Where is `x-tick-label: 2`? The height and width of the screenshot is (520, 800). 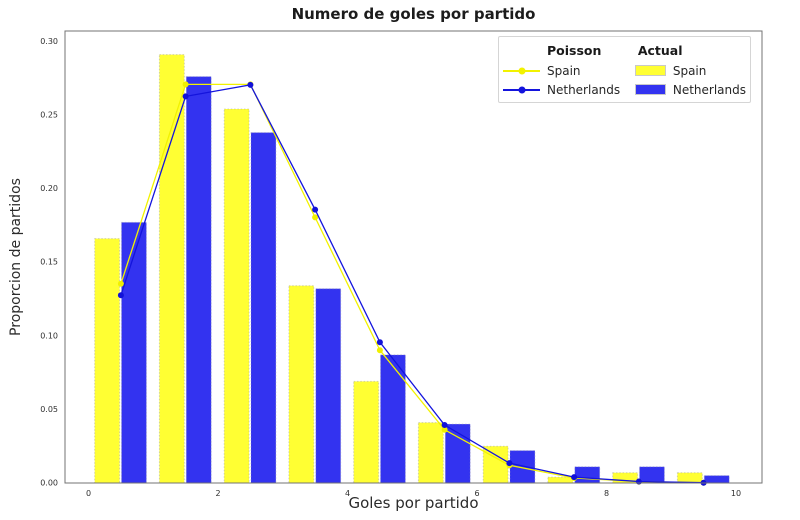 x-tick-label: 2 is located at coordinates (217, 493).